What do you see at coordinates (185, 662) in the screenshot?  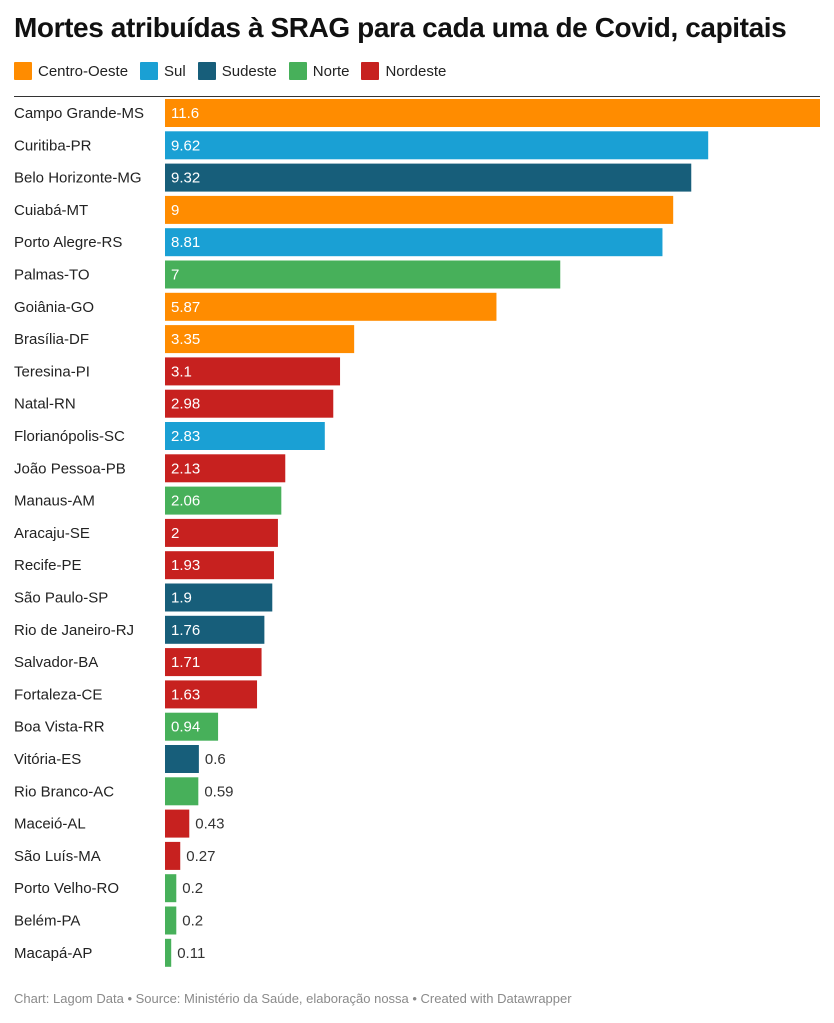 I see `value-label-salvador-ba: 1.71` at bounding box center [185, 662].